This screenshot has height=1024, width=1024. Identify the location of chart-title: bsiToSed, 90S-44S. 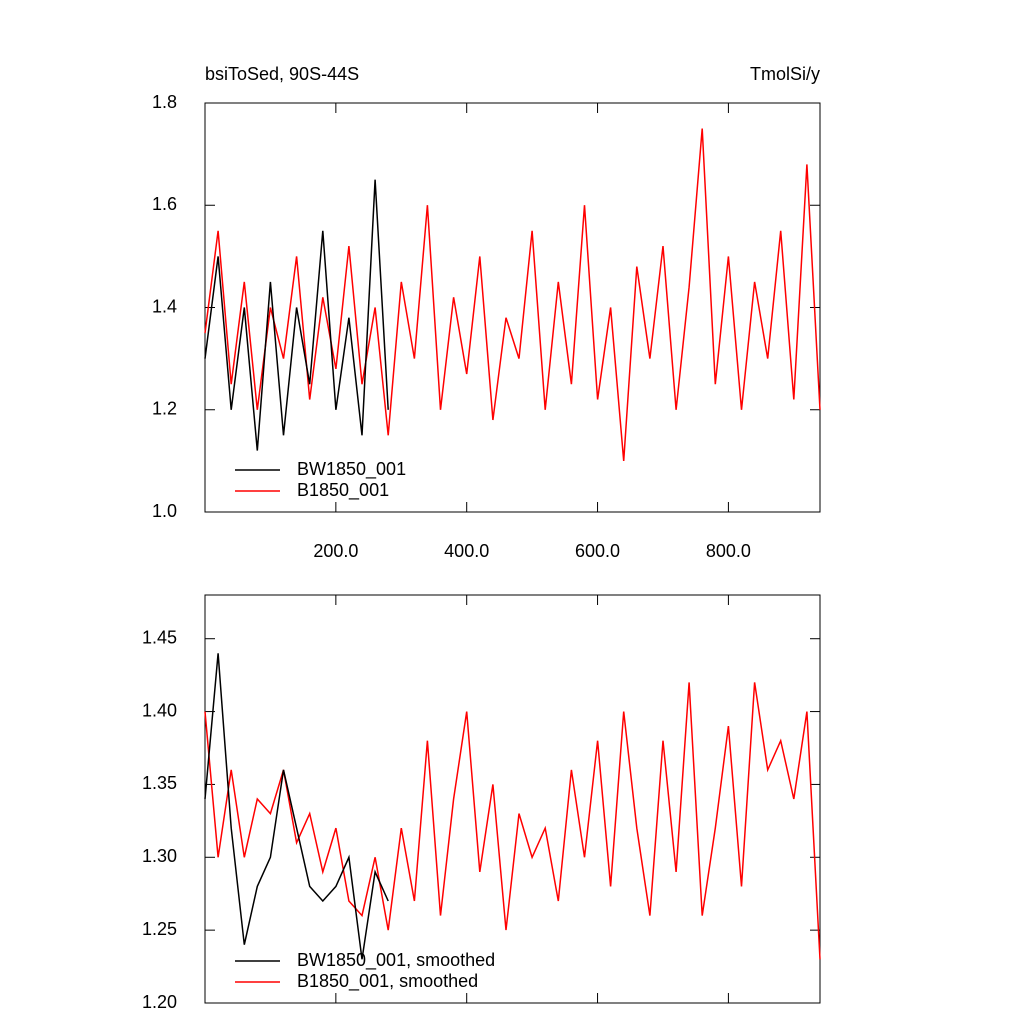
(282, 74).